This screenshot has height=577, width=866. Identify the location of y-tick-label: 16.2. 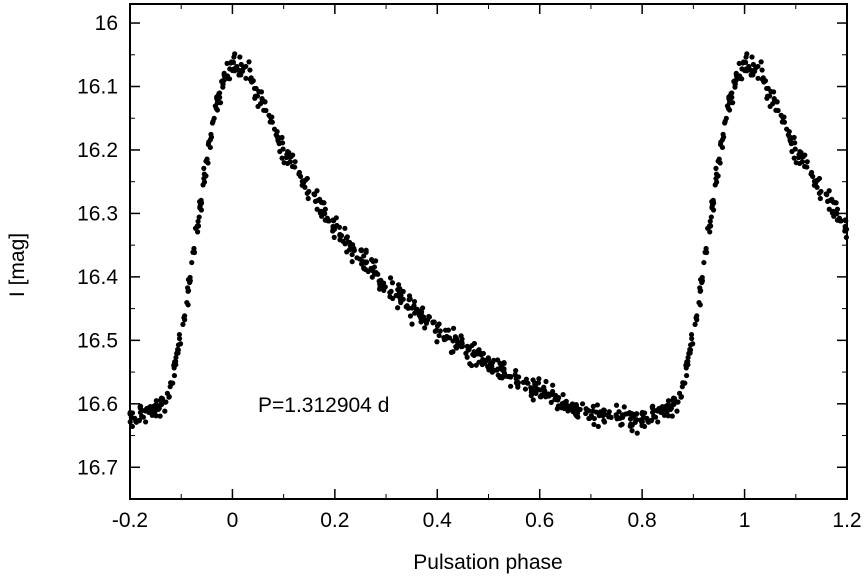
(97, 150).